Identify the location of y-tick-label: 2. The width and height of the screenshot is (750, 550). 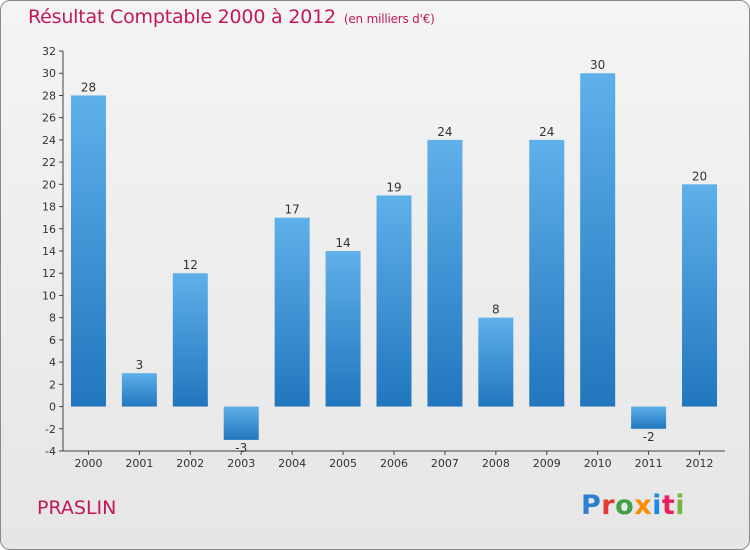
(52, 384).